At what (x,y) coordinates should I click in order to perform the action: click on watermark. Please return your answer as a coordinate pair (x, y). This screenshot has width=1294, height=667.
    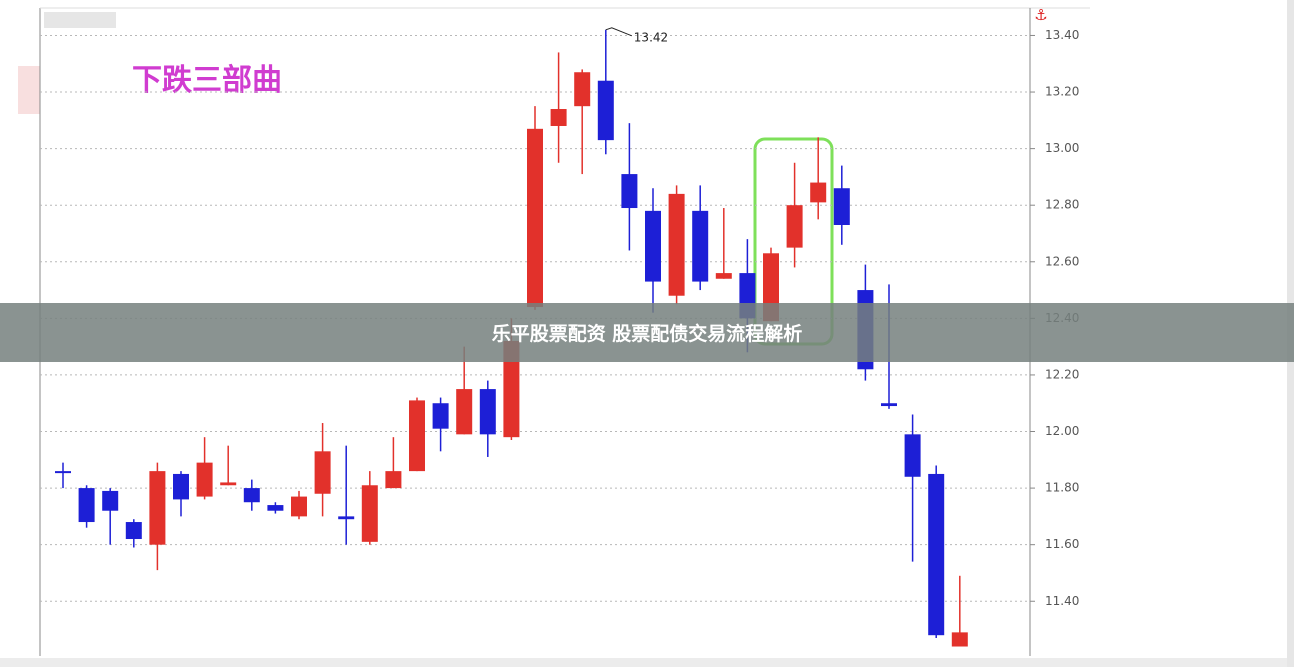
    Looking at the image, I should click on (80, 20).